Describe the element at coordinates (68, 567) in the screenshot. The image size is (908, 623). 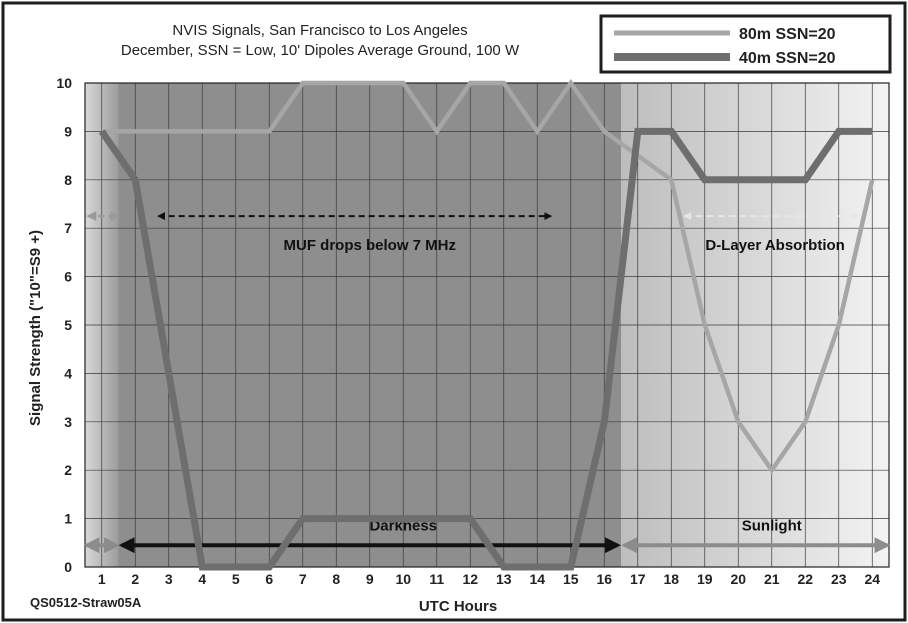
I see `y-tick-label: 0` at that location.